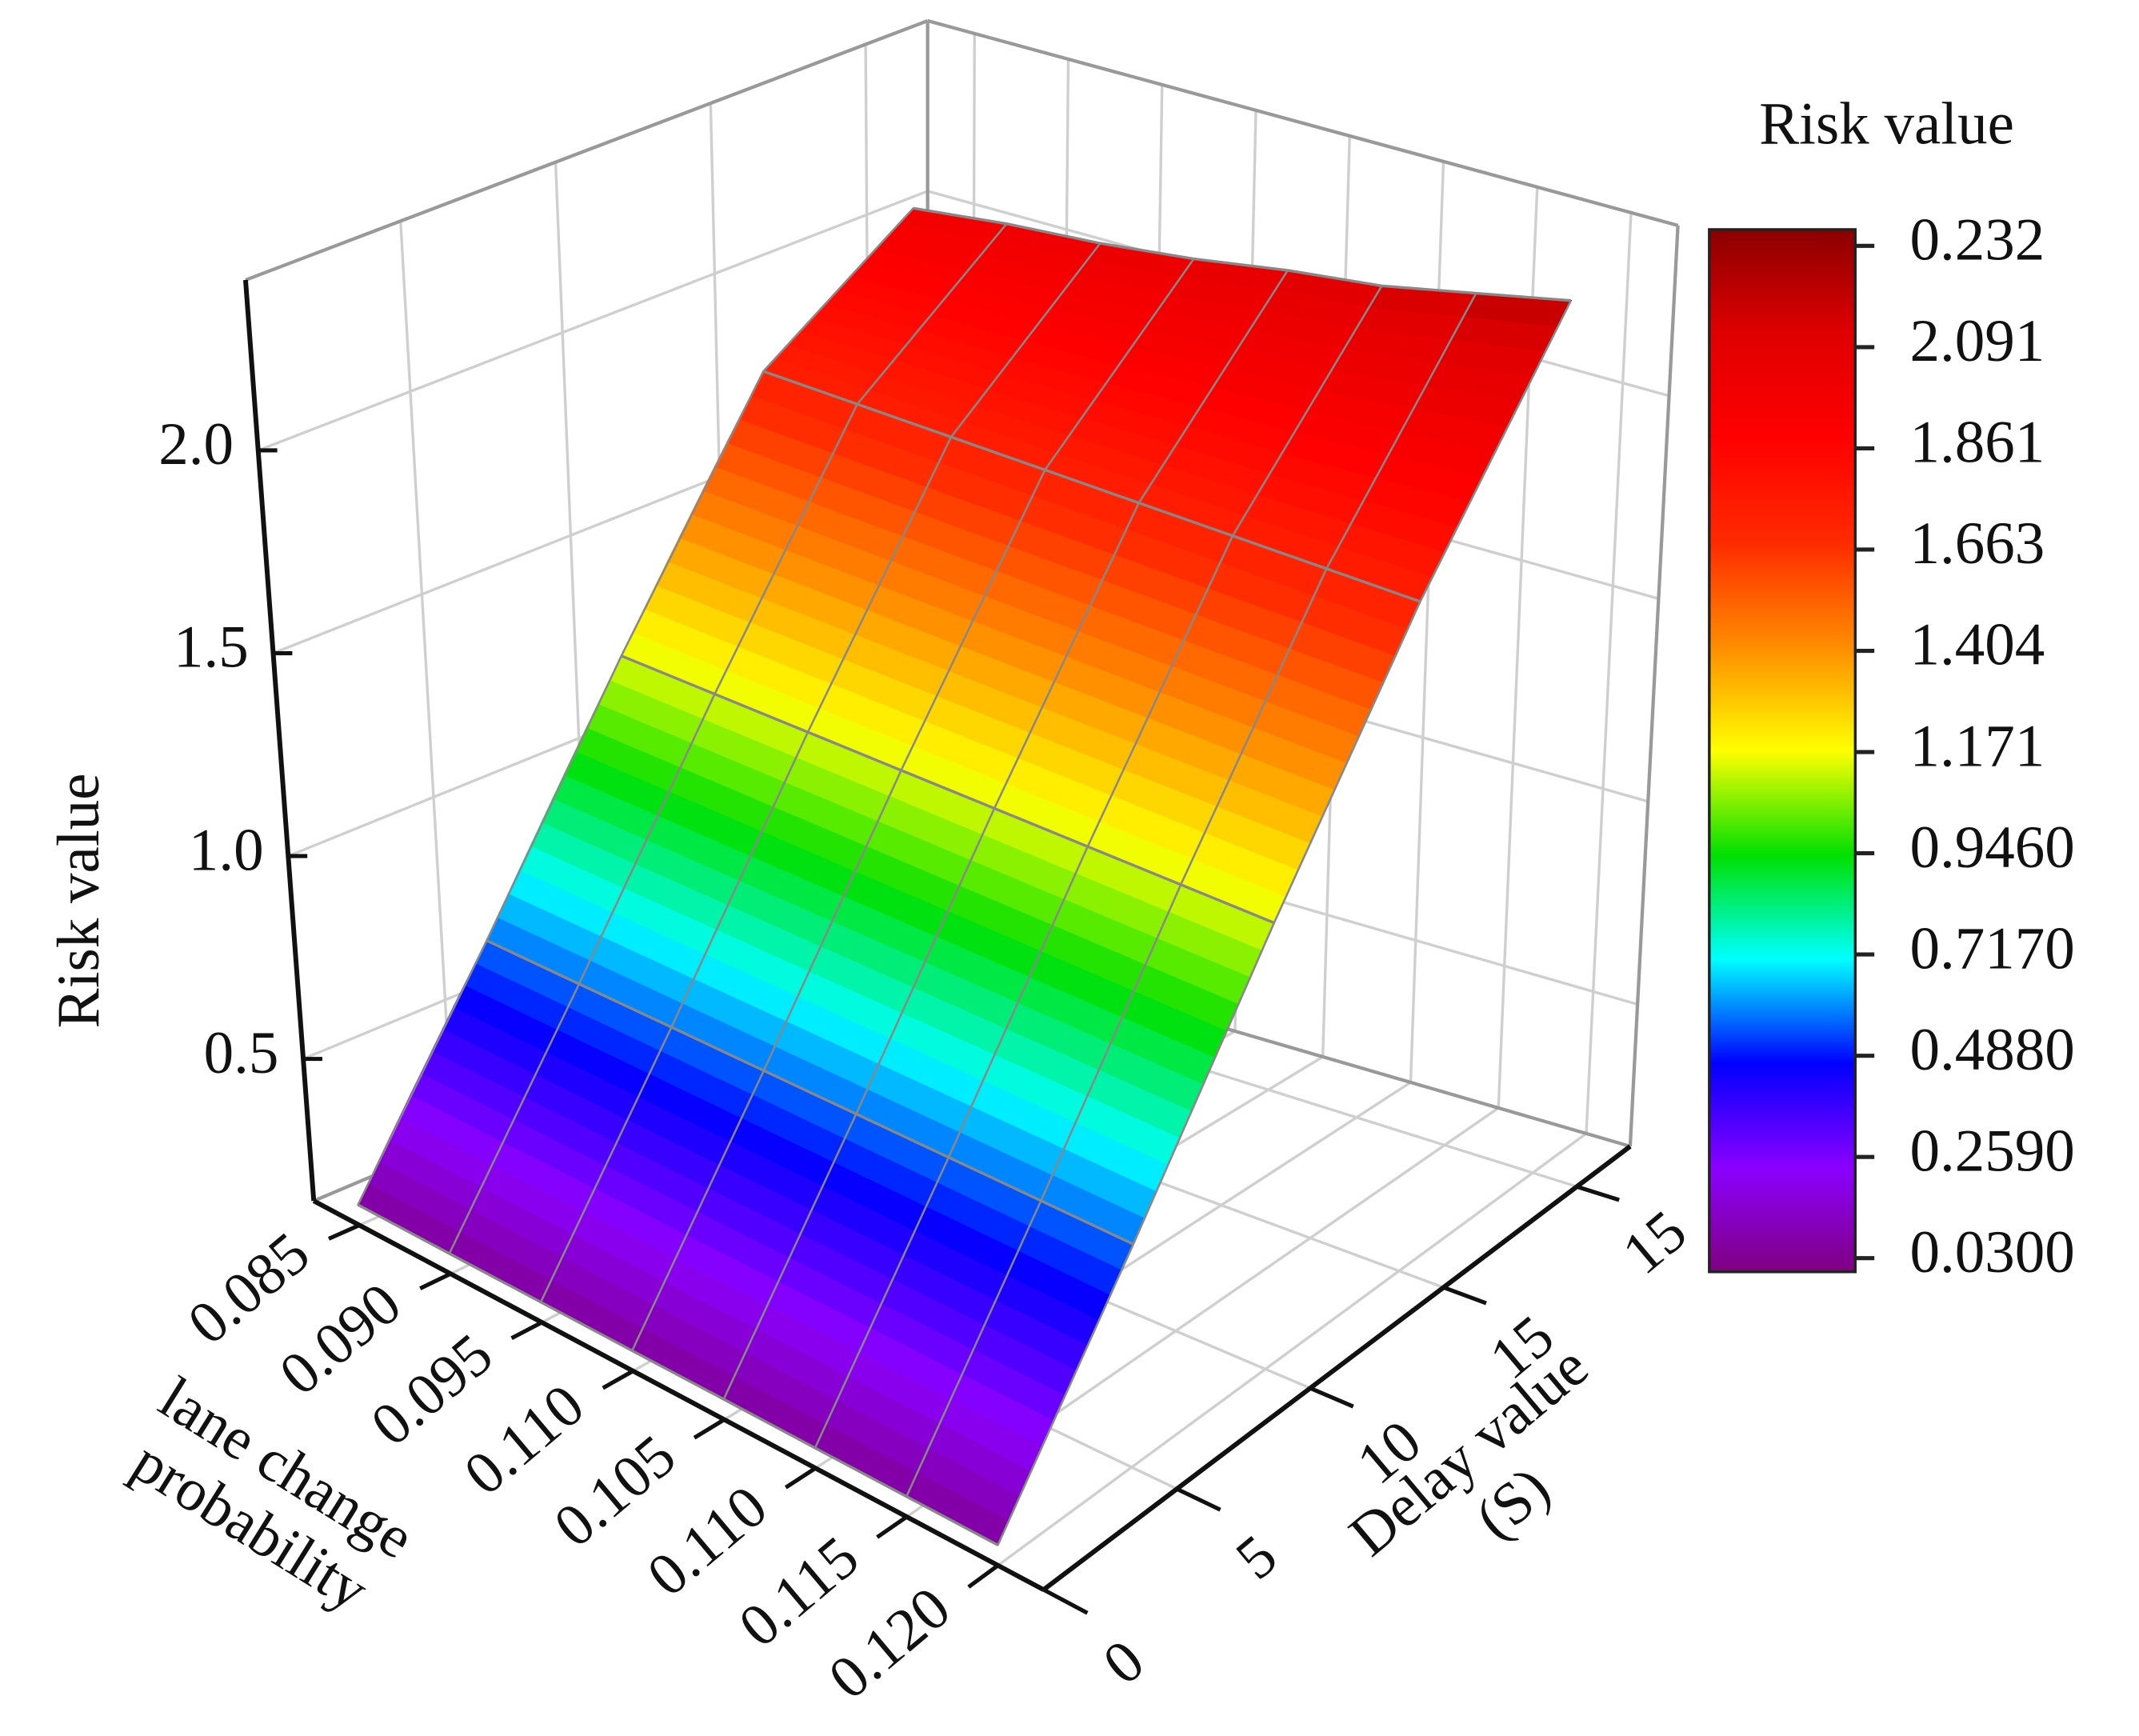 This screenshot has width=2139, height=1736. What do you see at coordinates (1977, 645) in the screenshot?
I see `colorbar-label: 1.404` at bounding box center [1977, 645].